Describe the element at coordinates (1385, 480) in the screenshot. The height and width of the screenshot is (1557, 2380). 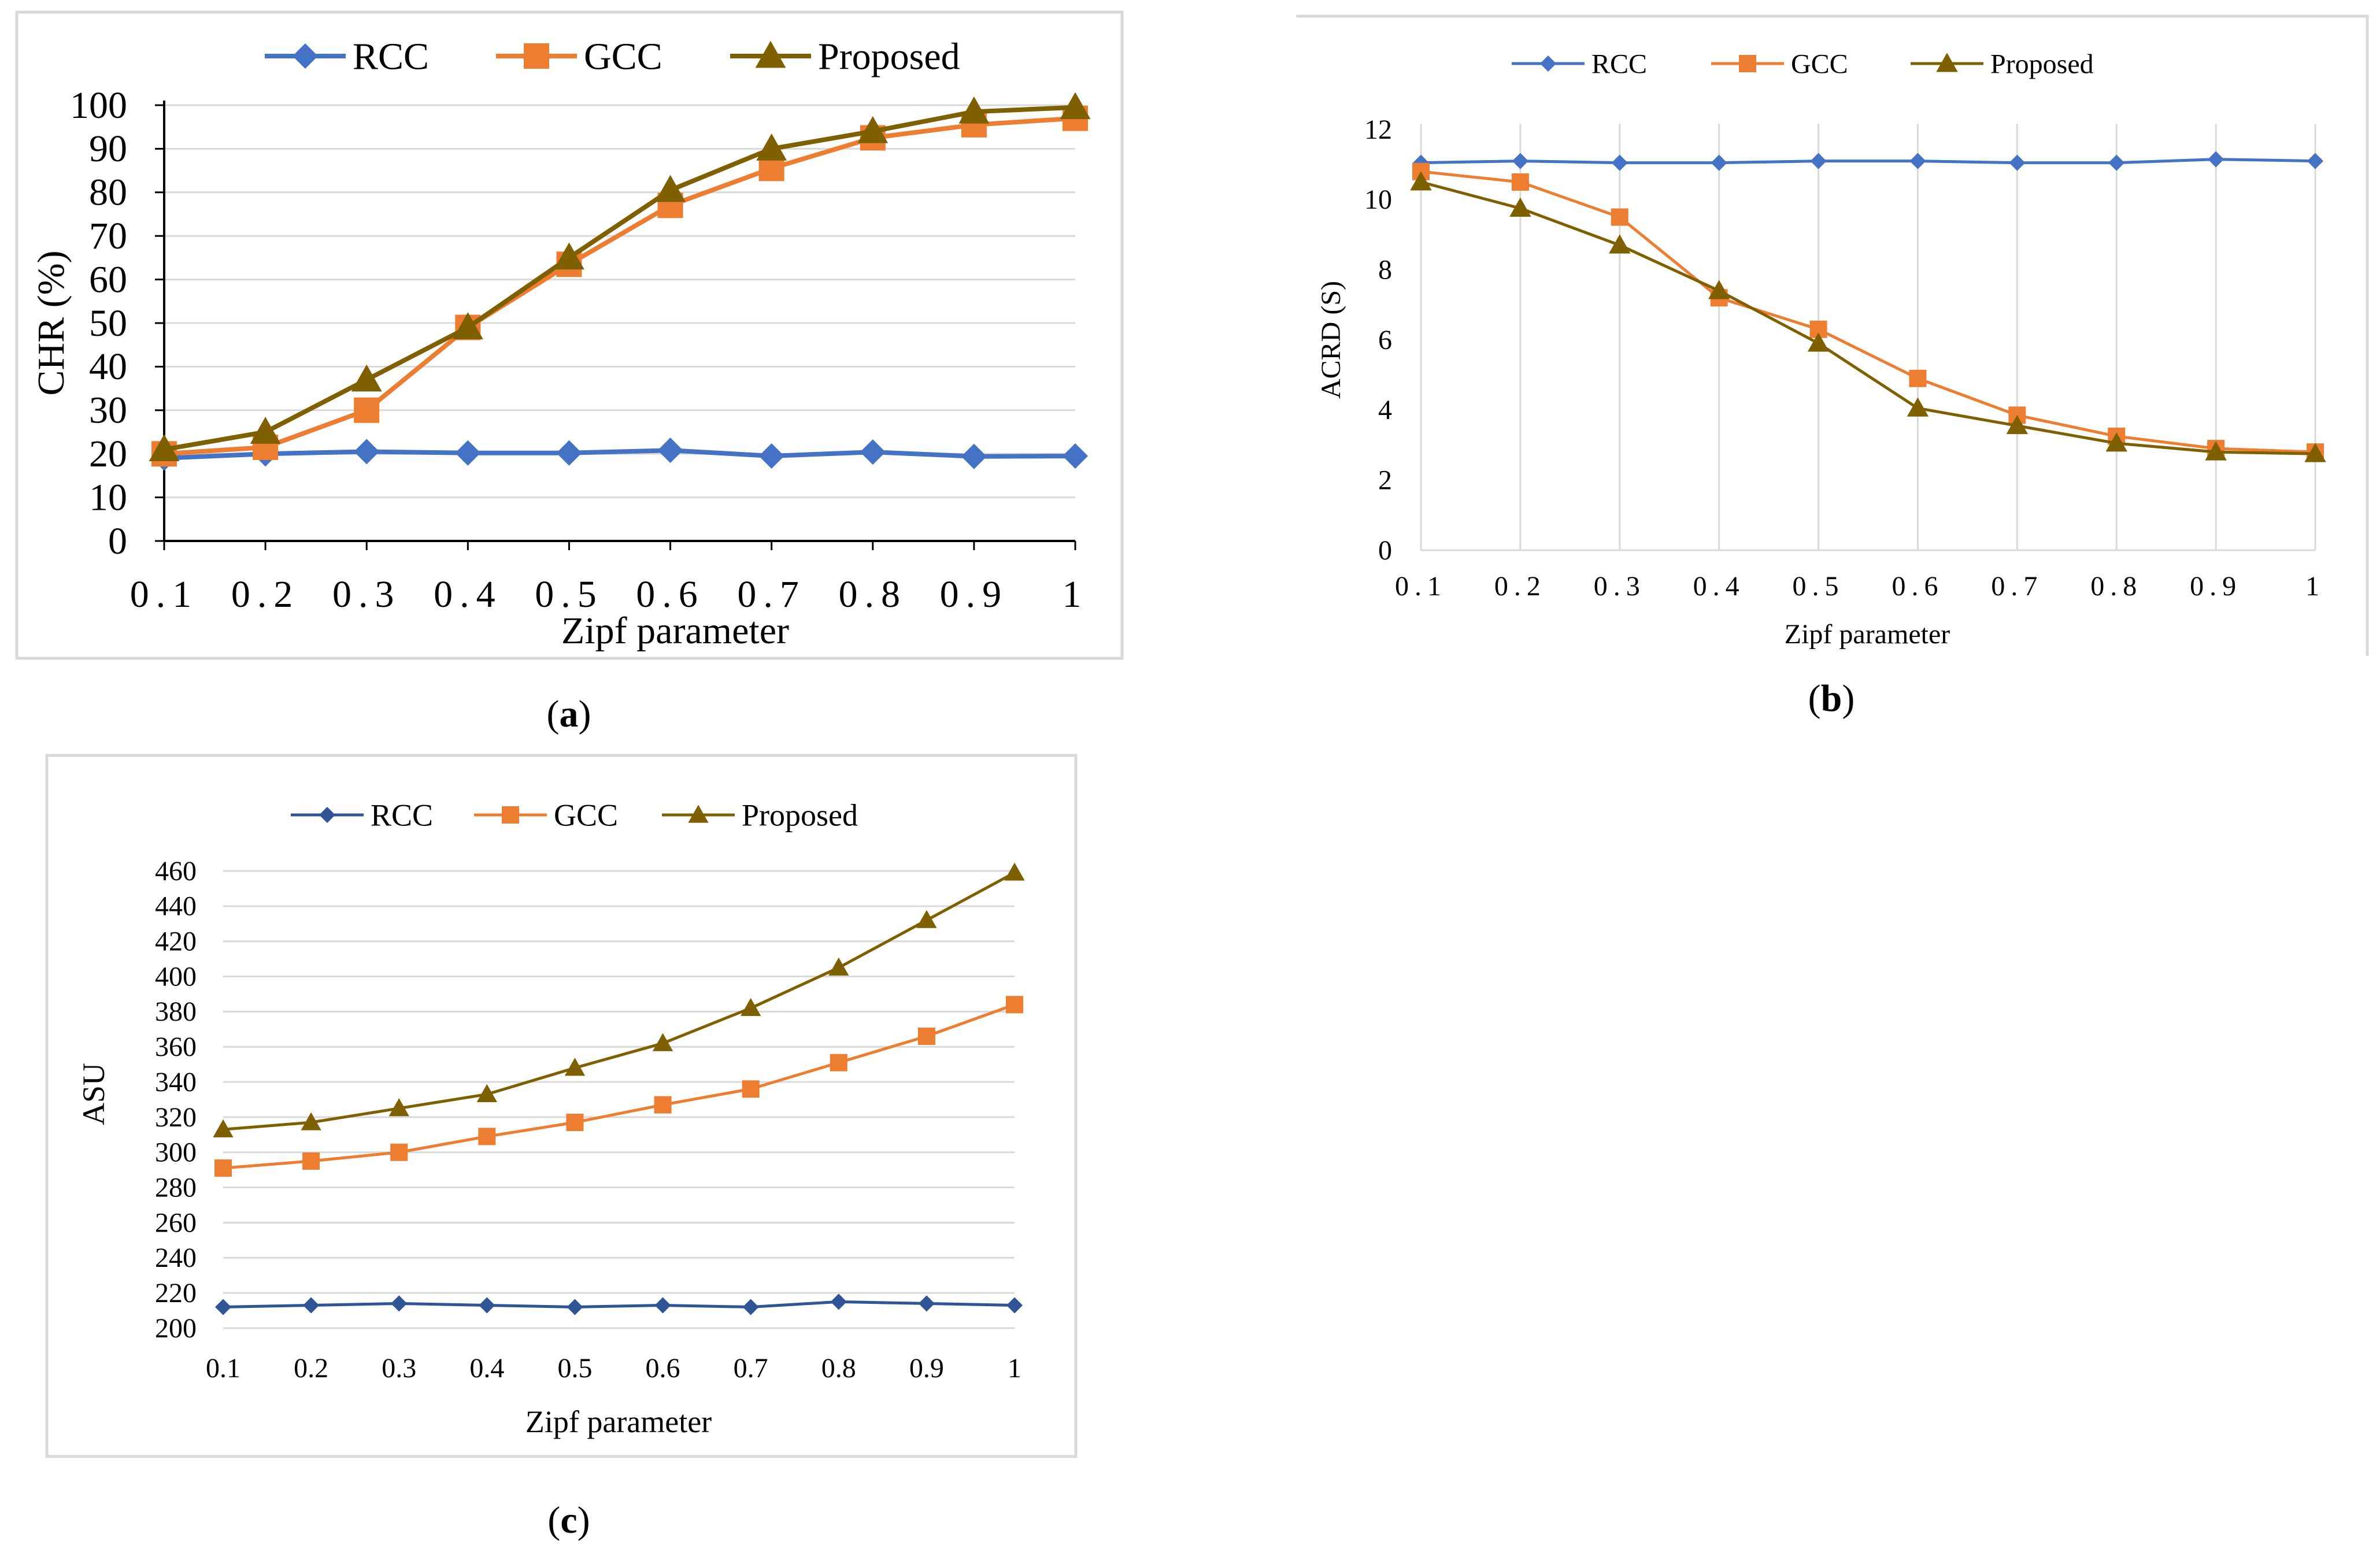
I see `y-tick-label: 2` at that location.